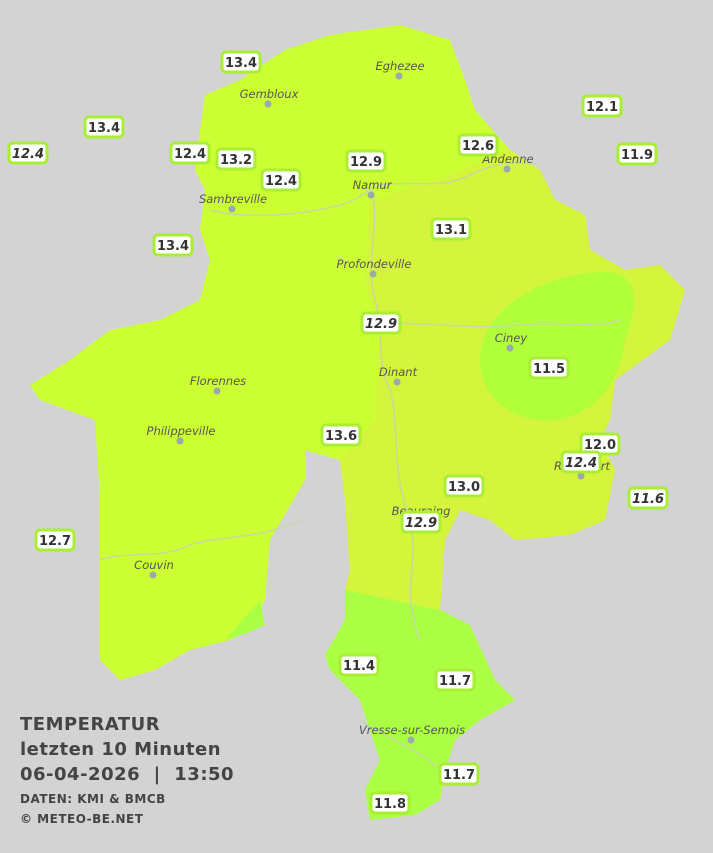 The width and height of the screenshot is (713, 853). What do you see at coordinates (420, 705) in the screenshot?
I see `cool-south` at bounding box center [420, 705].